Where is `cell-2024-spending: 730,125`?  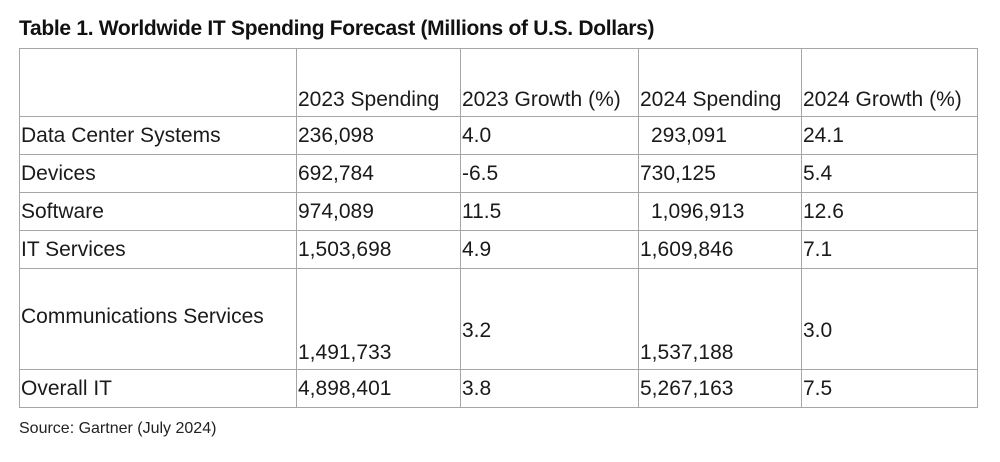
cell-2024-spending: 730,125 is located at coordinates (720, 173).